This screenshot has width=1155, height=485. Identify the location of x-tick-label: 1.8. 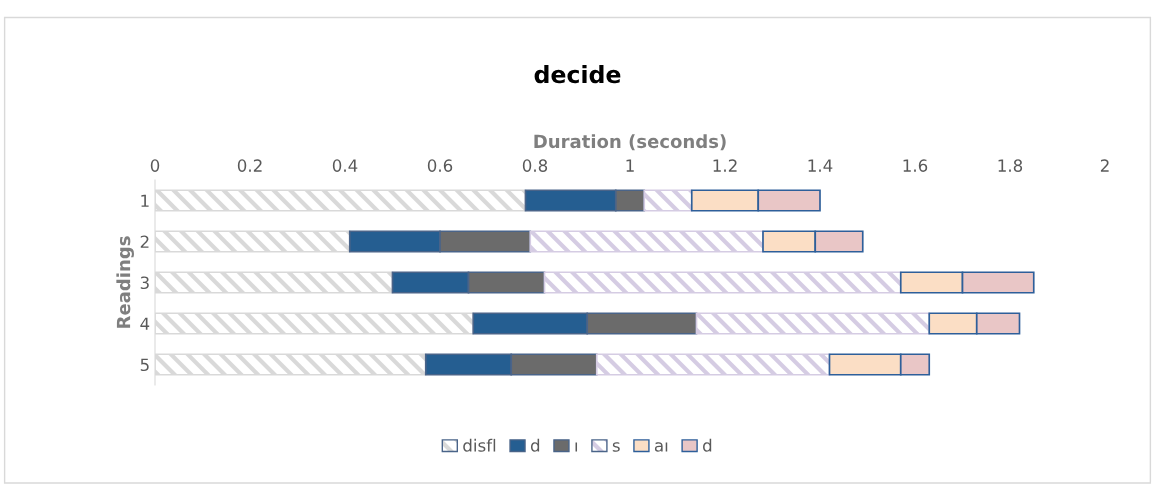
(1010, 165).